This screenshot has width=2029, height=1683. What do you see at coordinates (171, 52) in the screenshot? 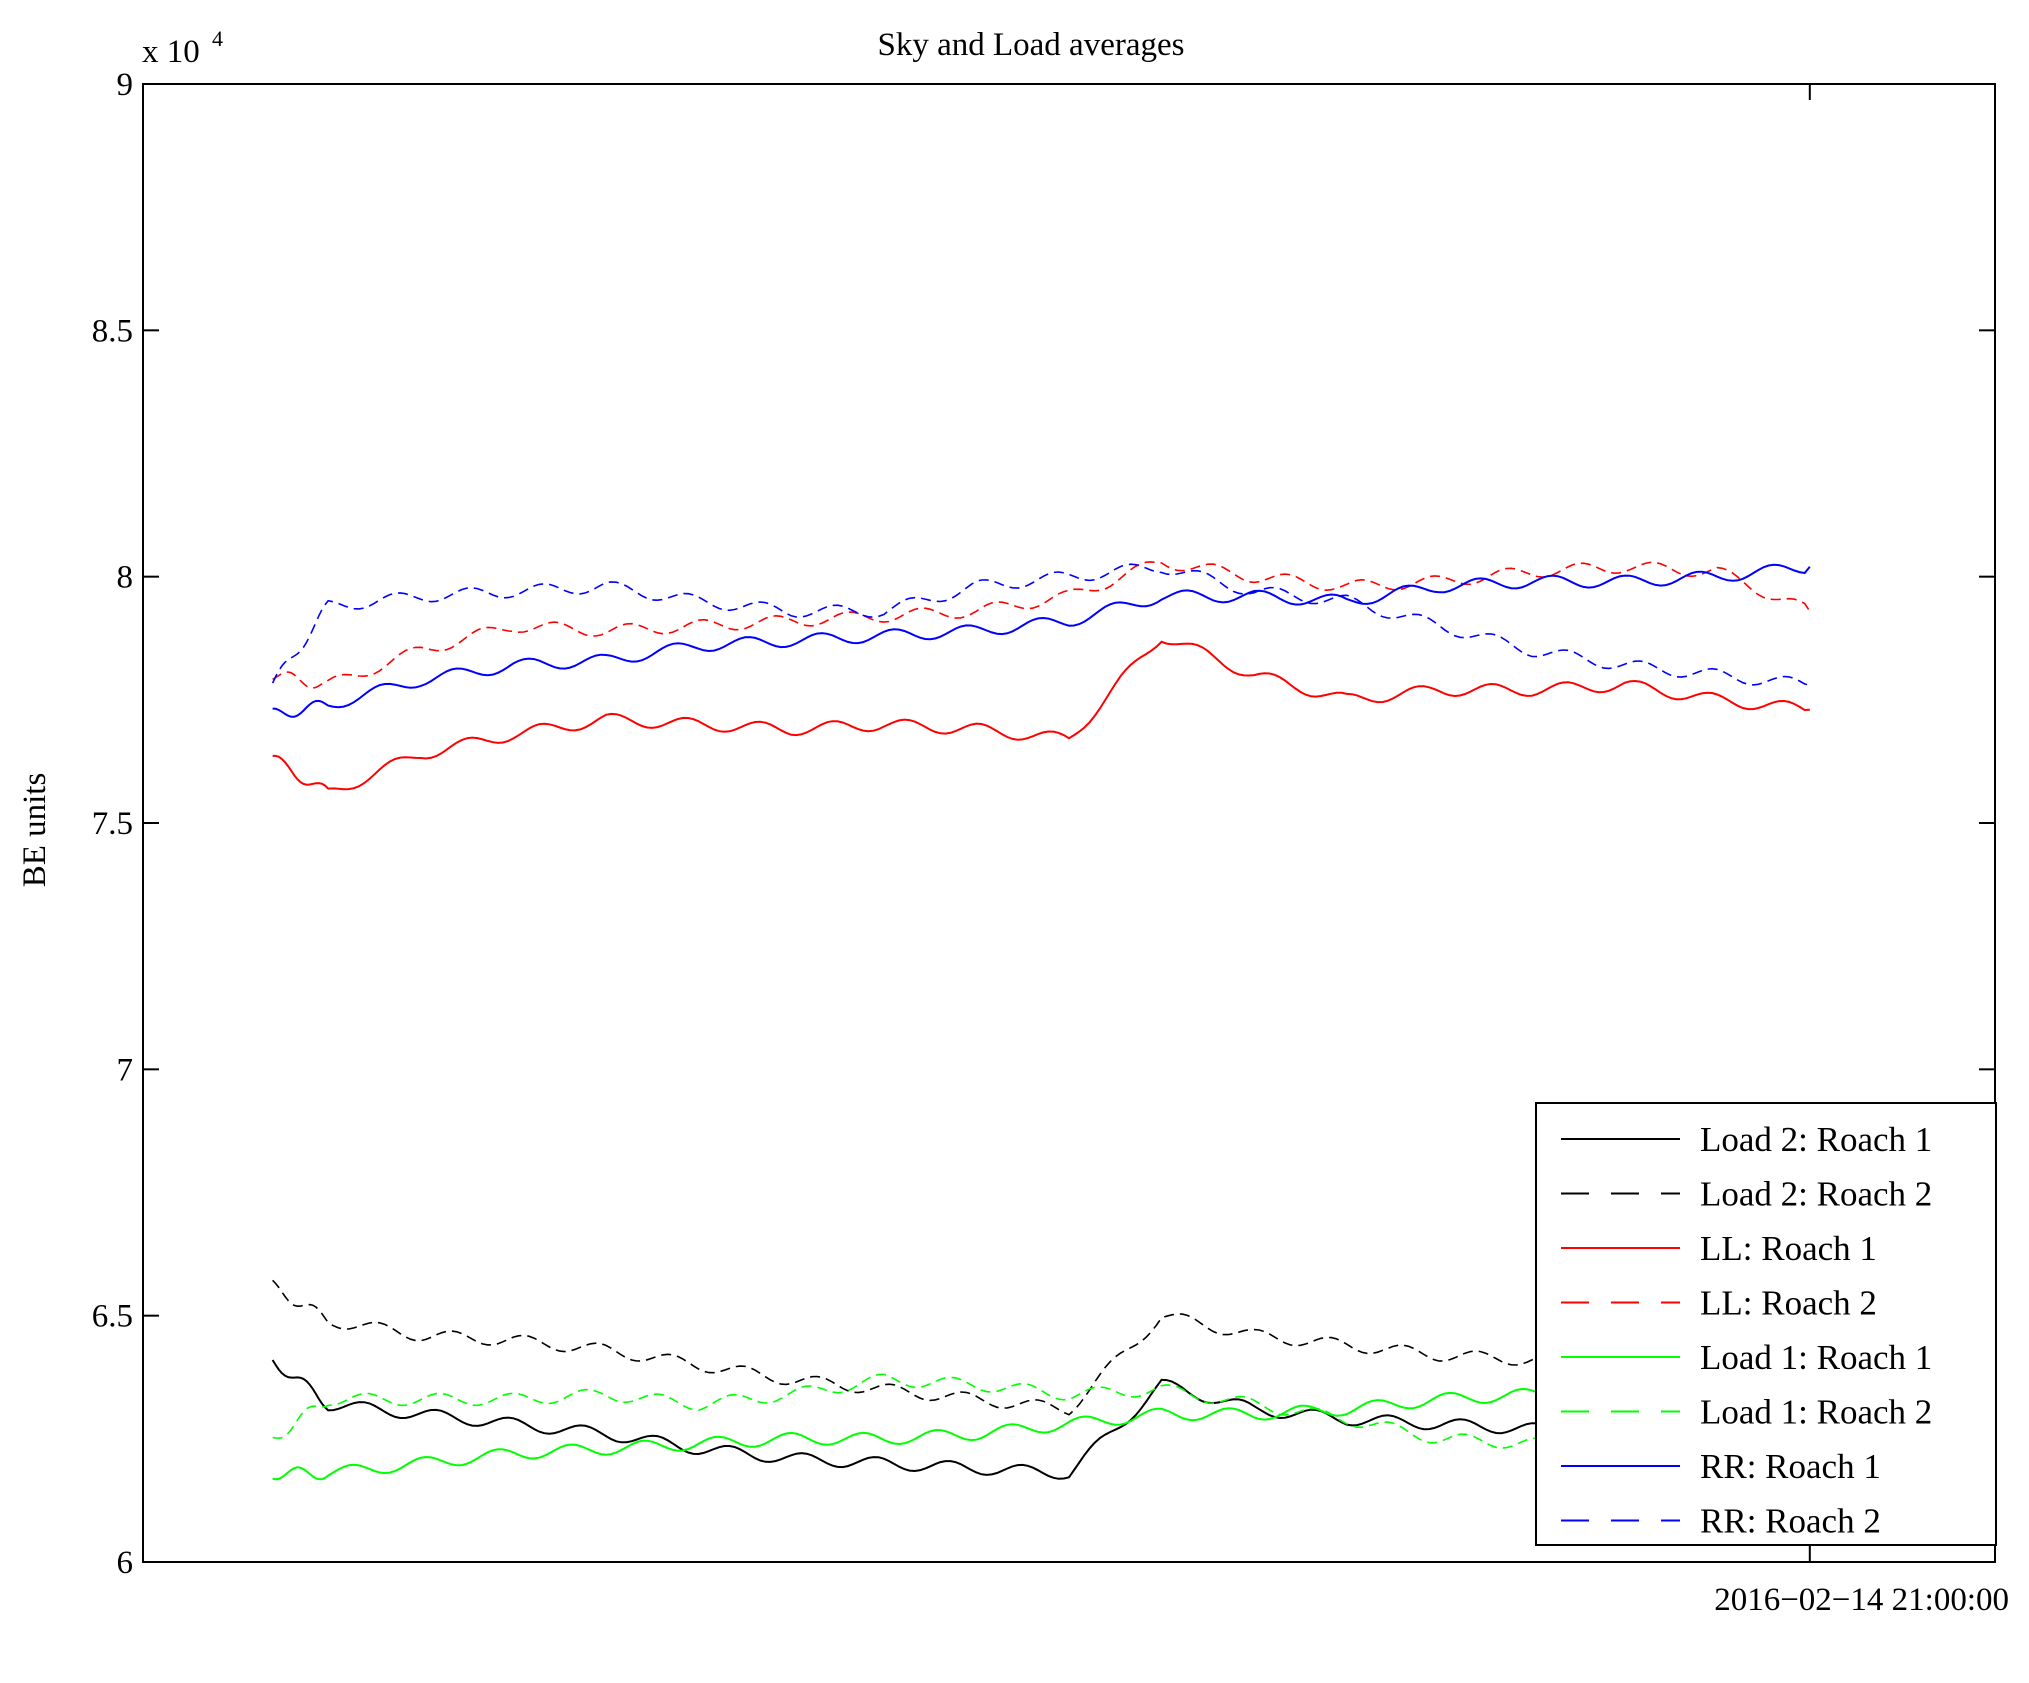
I see `y-exponent-label: x 10` at bounding box center [171, 52].